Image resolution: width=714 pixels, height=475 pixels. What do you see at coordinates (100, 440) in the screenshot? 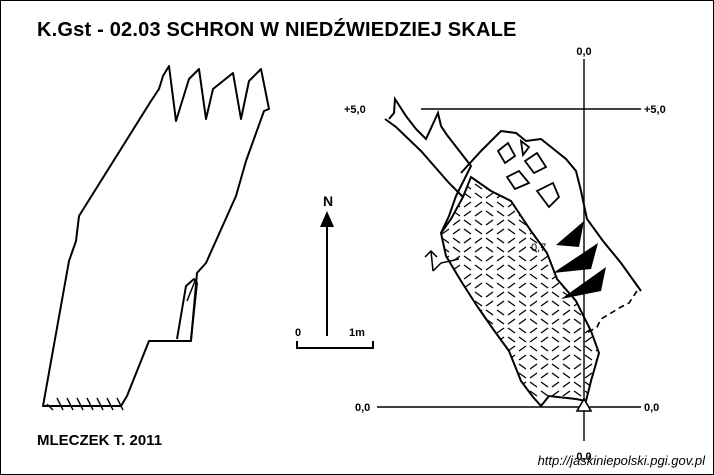
I see `survey-author: MLECZEK T. 2011` at bounding box center [100, 440].